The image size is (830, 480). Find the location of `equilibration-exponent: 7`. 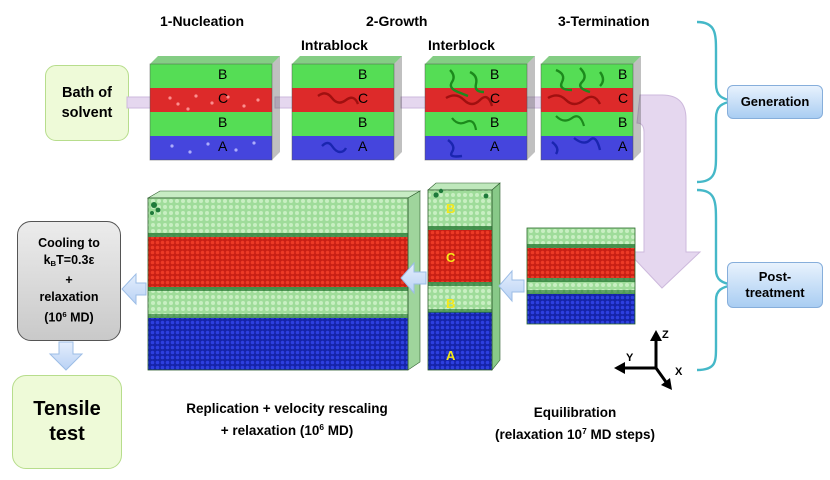

equilibration-exponent: 7 is located at coordinates (584, 431).